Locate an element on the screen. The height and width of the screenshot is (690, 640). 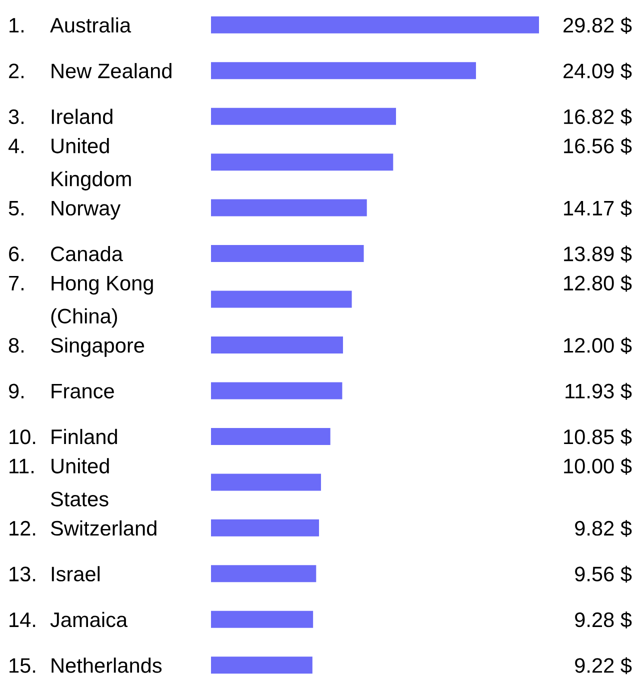
category-label: 9. France is located at coordinates (61, 391).